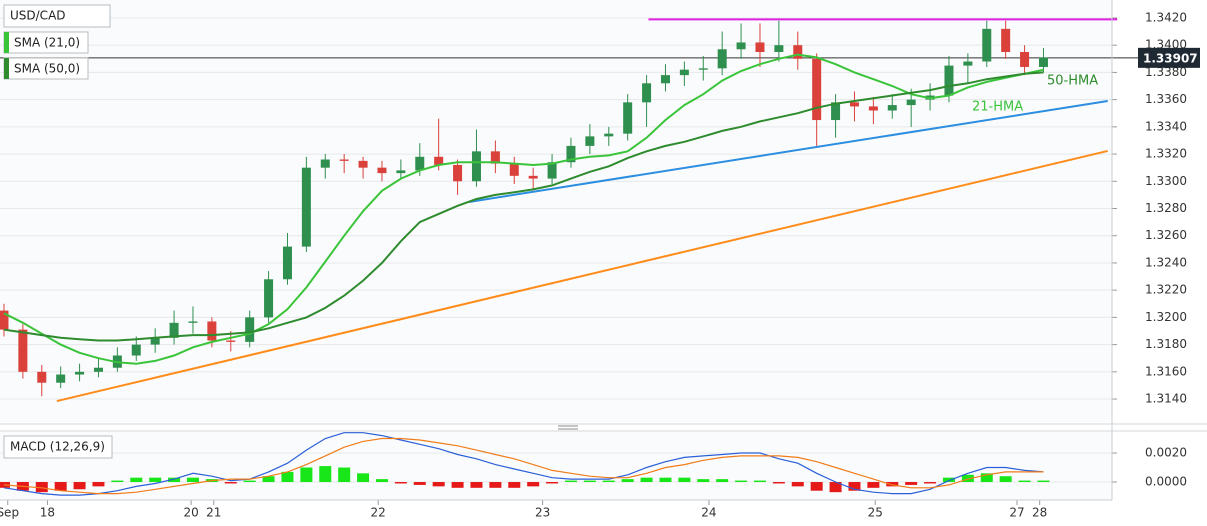 This screenshot has width=1207, height=526. What do you see at coordinates (1016, 513) in the screenshot?
I see `x-tick-label: 27` at bounding box center [1016, 513].